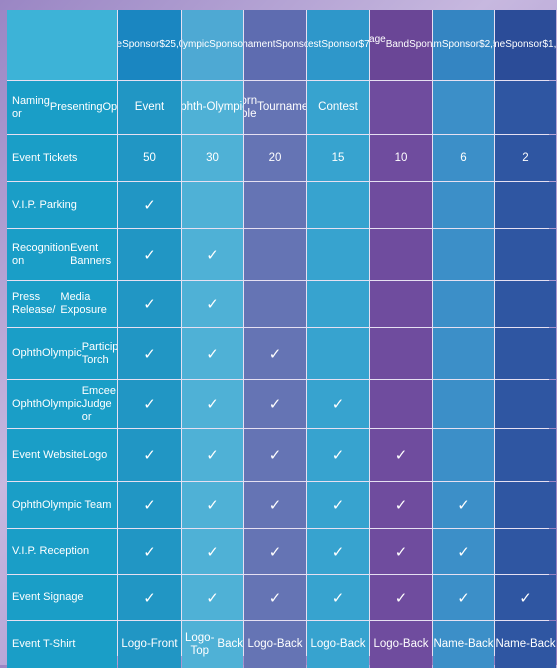 This screenshot has width=557, height=668. I want to click on text-line: Emcee, Judge or, so click(99, 403).